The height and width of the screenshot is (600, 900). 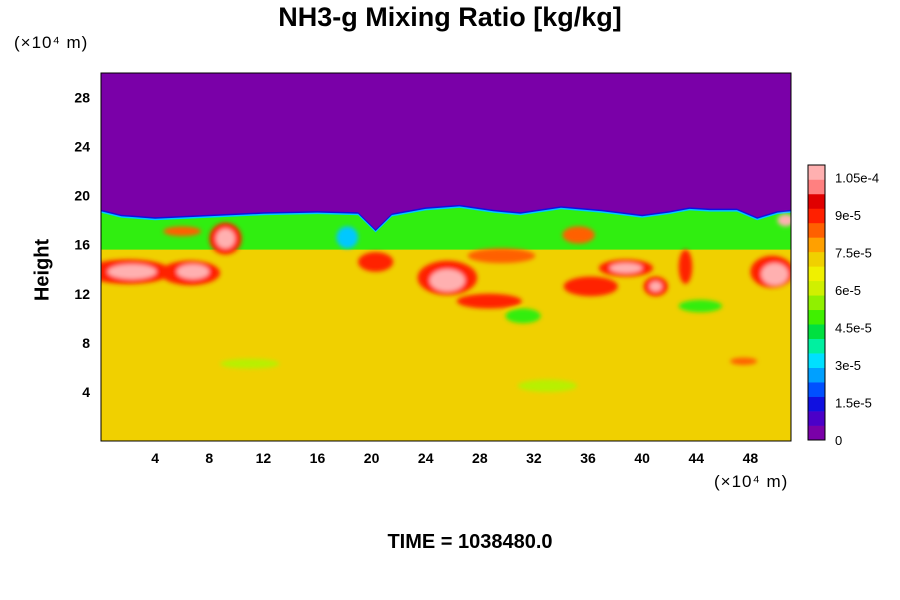 I want to click on colorbar-tick-label: 6e-5, so click(x=848, y=290).